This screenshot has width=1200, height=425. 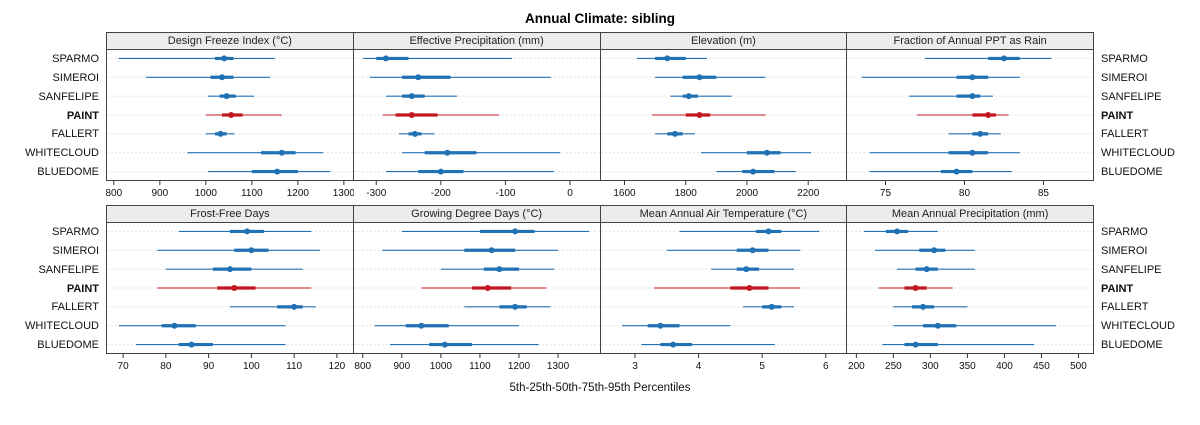 I want to click on panel-plot-design-freeze-index: 800 900 1000 1100 1200 1300, so click(x=230, y=124).